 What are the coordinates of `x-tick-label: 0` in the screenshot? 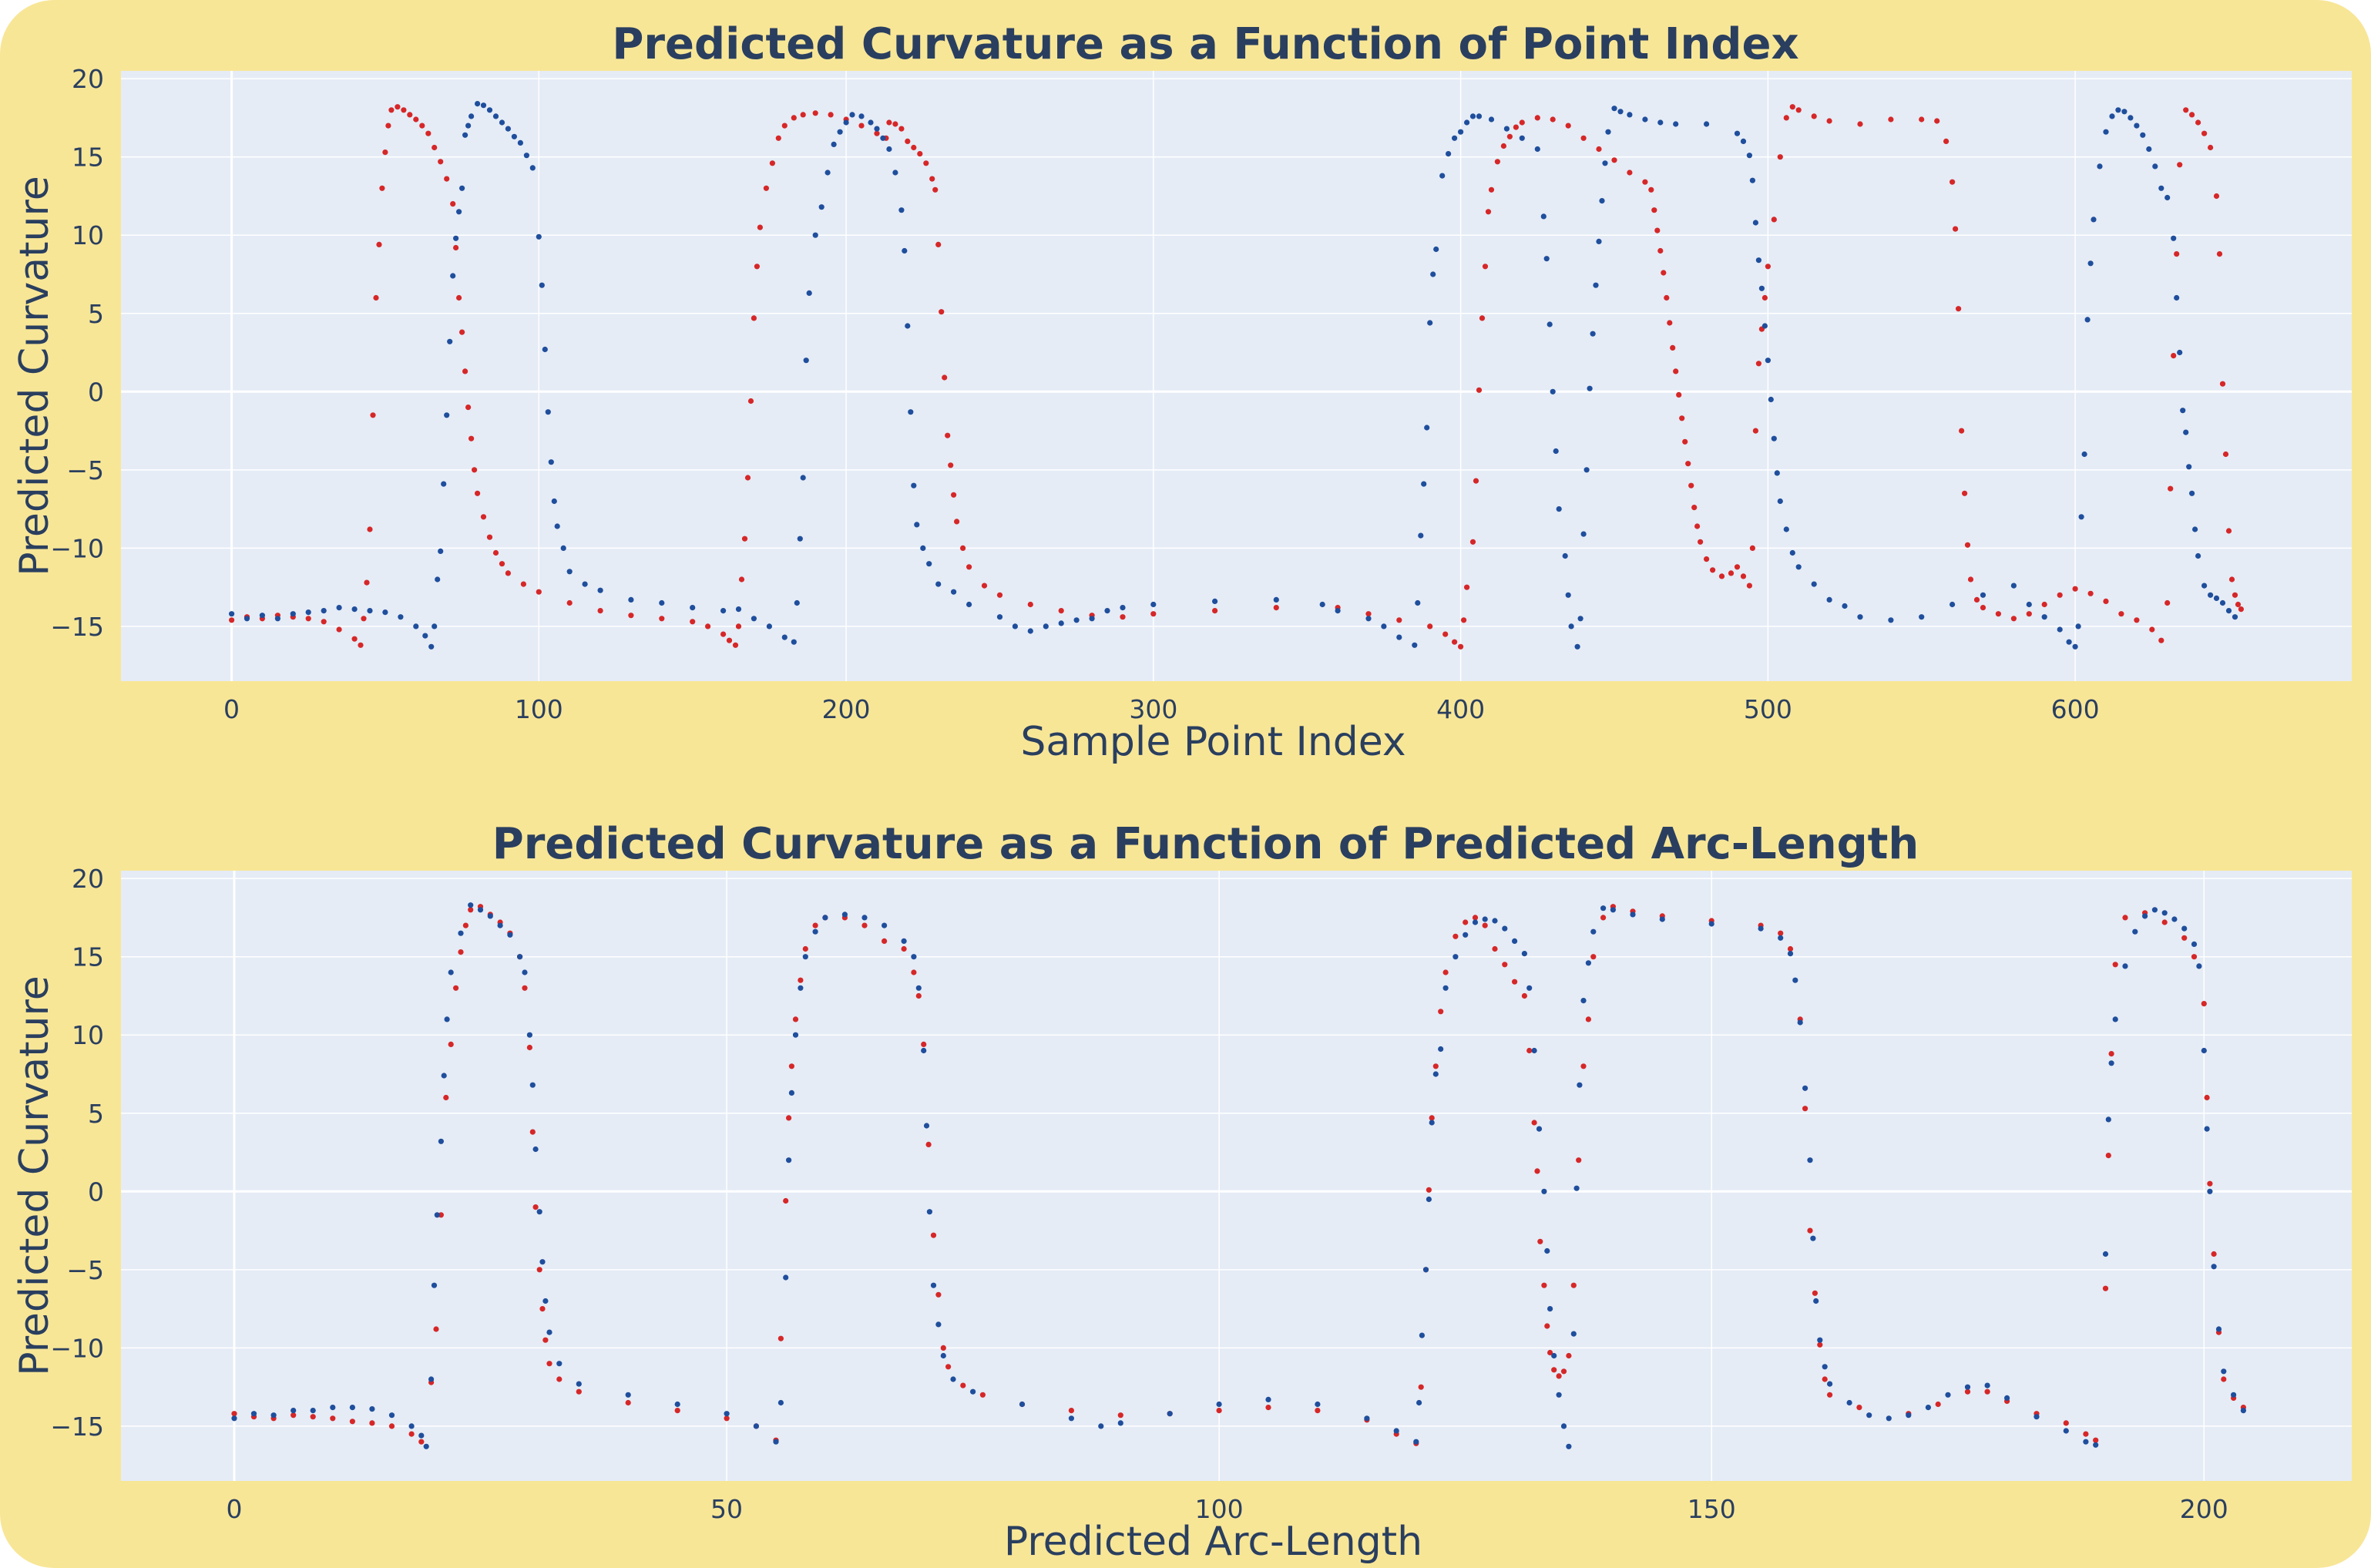 It's located at (234, 1509).